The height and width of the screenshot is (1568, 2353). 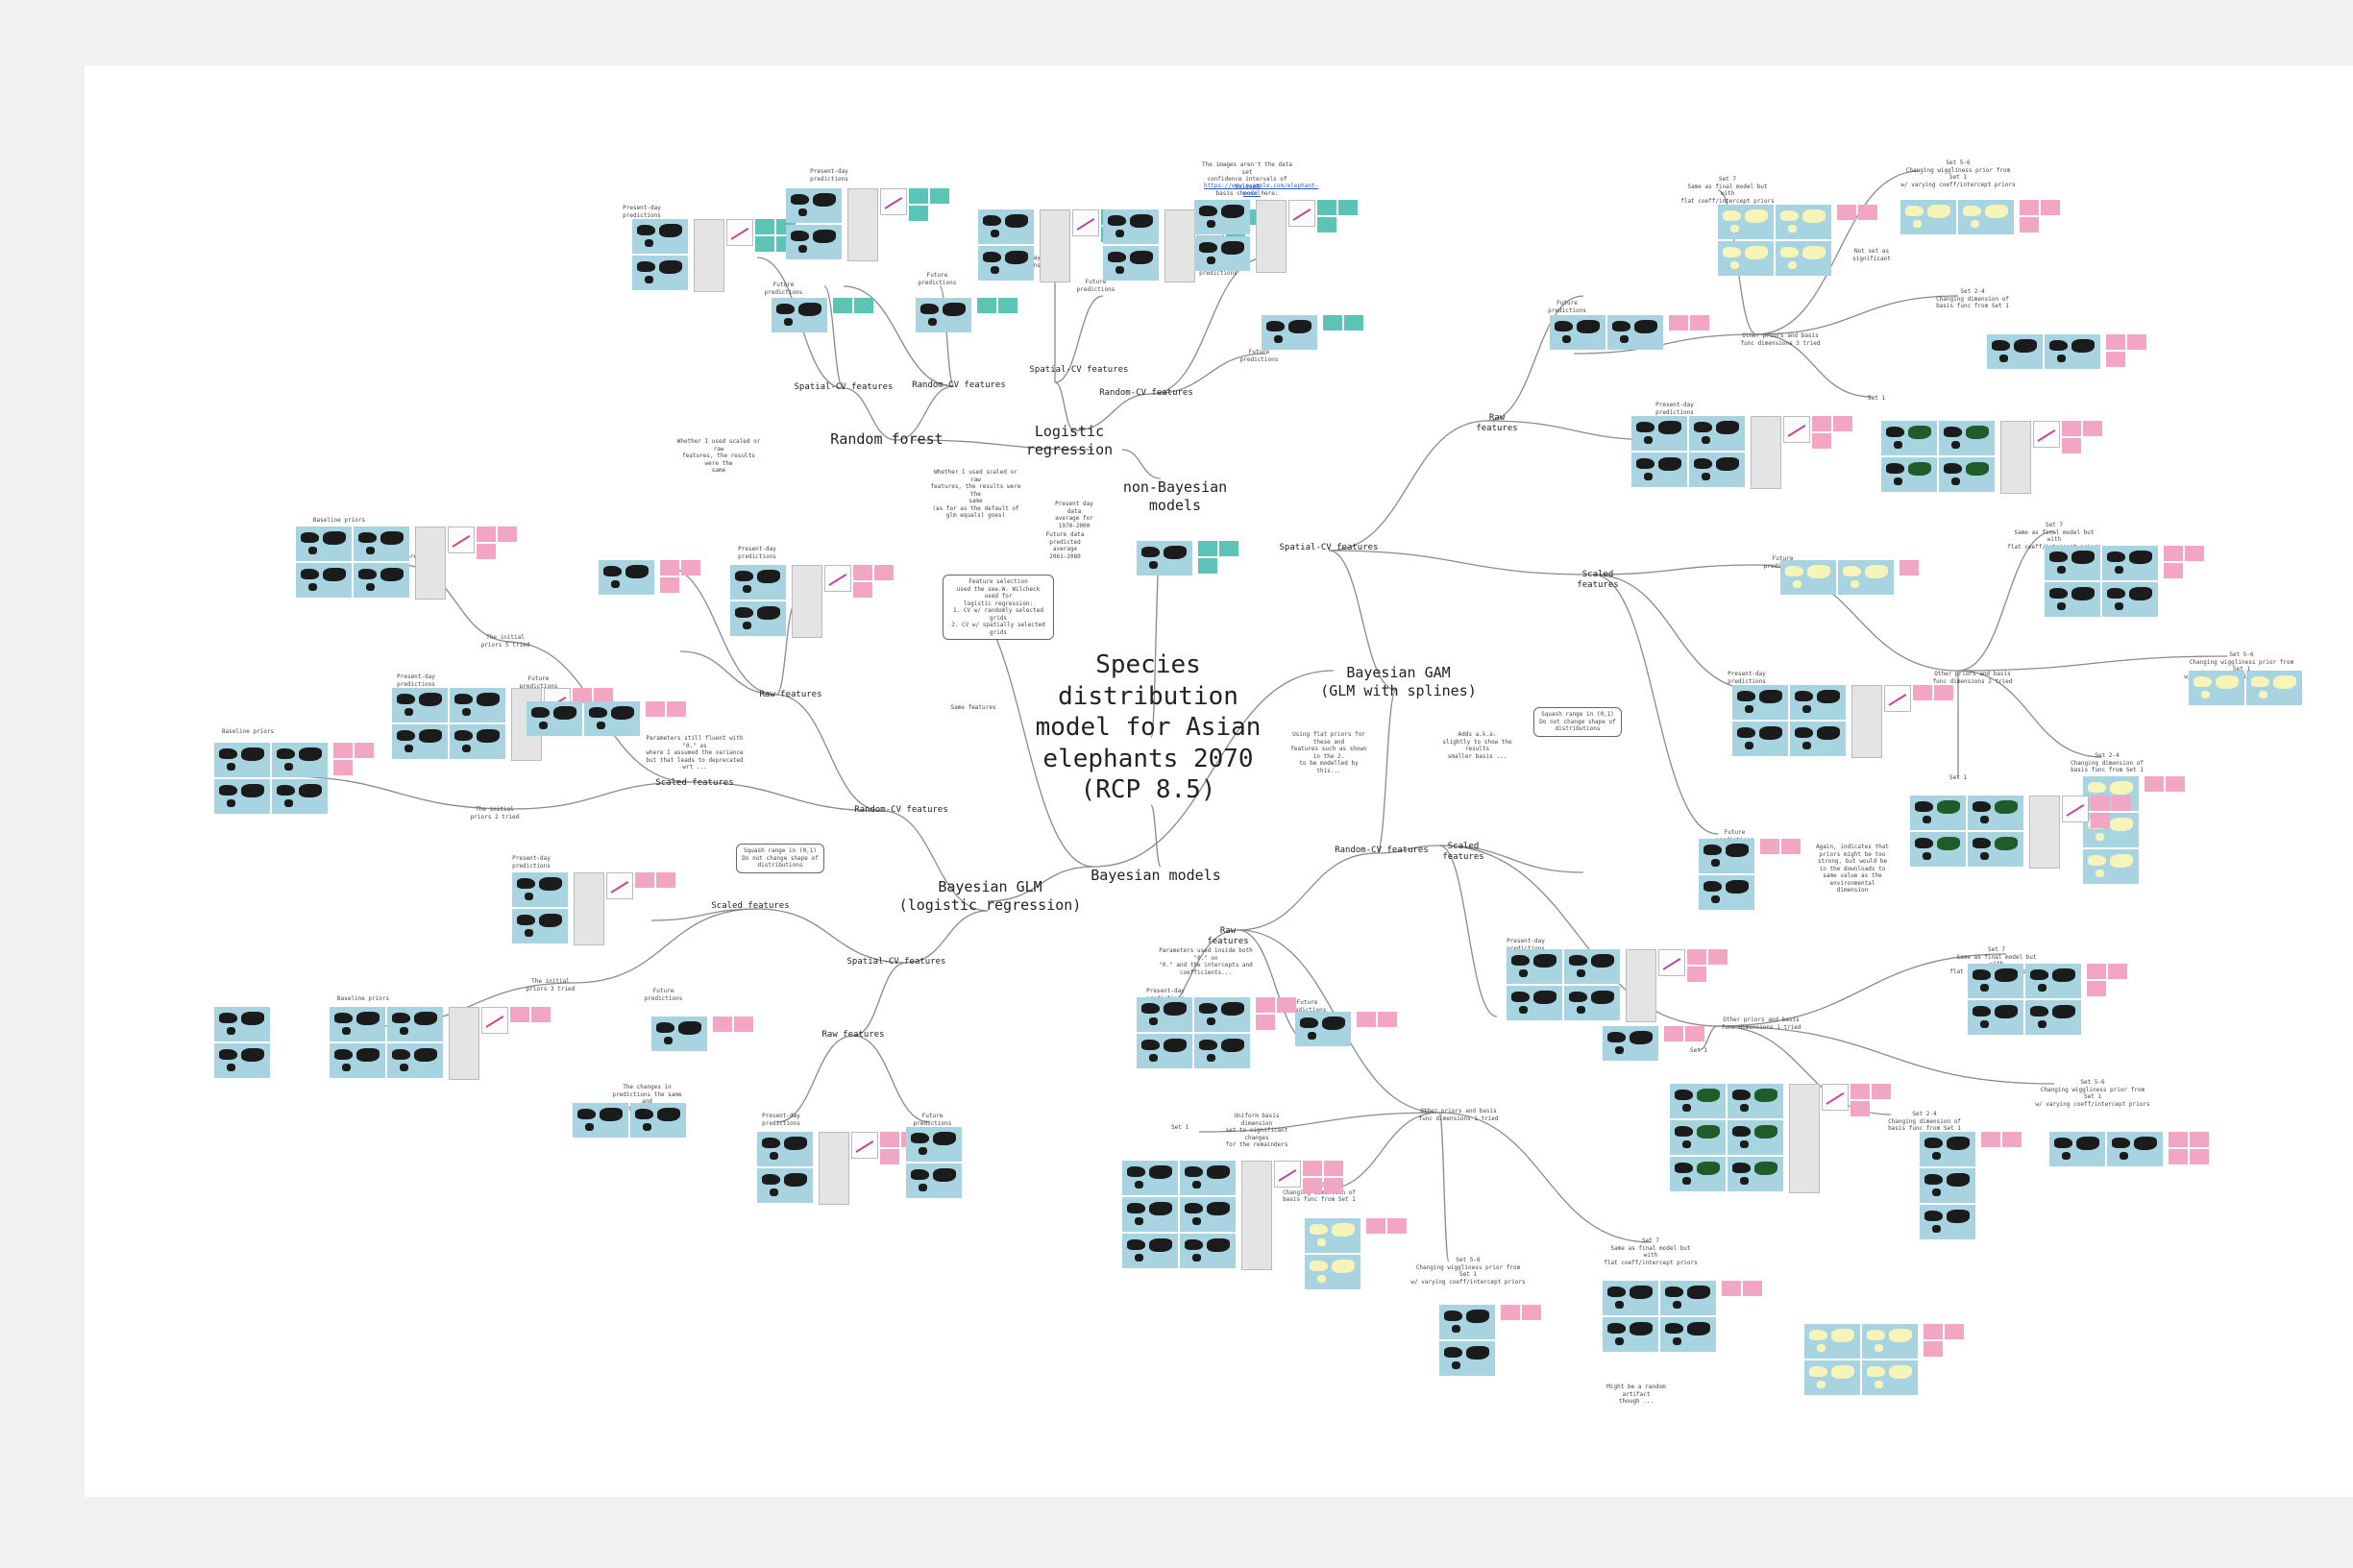 I want to click on glm-raw-features-2: Raw features, so click(x=853, y=1035).